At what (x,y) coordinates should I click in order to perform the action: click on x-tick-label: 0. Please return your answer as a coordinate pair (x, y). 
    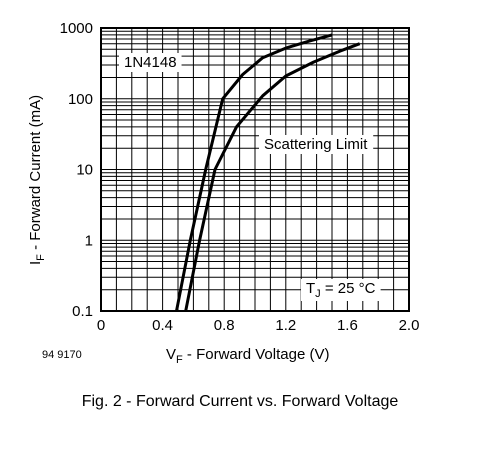
    Looking at the image, I should click on (101, 325).